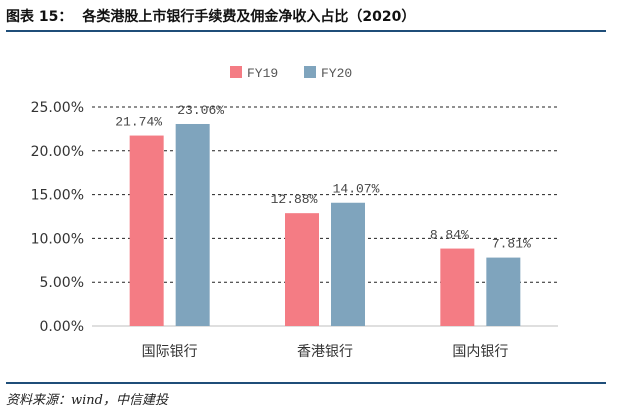 This screenshot has width=620, height=416. I want to click on data-label: 23.06%, so click(200, 110).